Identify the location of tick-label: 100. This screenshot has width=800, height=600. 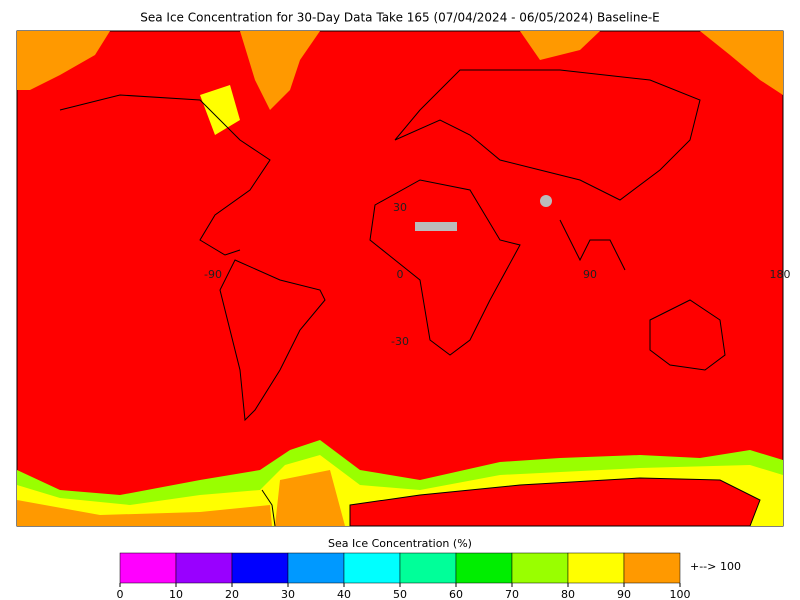
(680, 594).